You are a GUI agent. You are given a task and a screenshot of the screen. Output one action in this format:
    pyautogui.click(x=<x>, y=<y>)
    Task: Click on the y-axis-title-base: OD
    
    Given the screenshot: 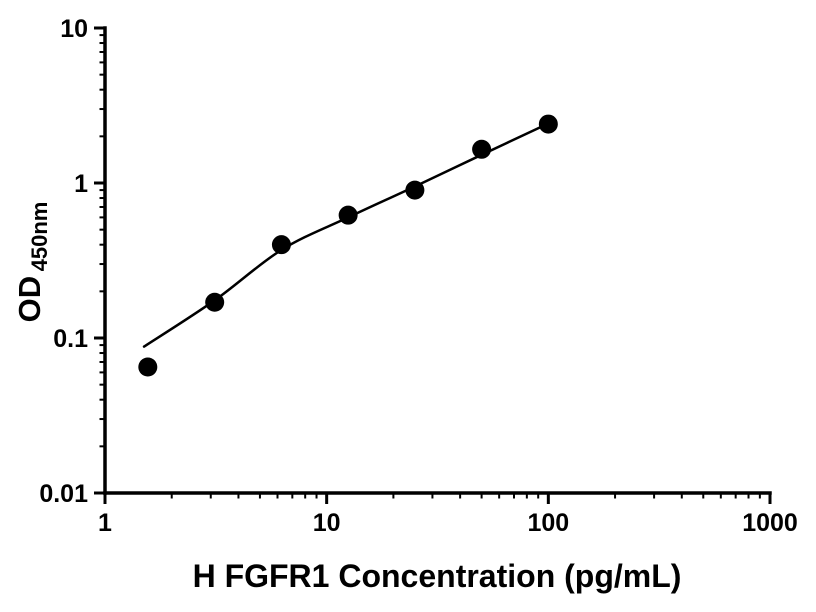 What is the action you would take?
    pyautogui.click(x=29, y=299)
    